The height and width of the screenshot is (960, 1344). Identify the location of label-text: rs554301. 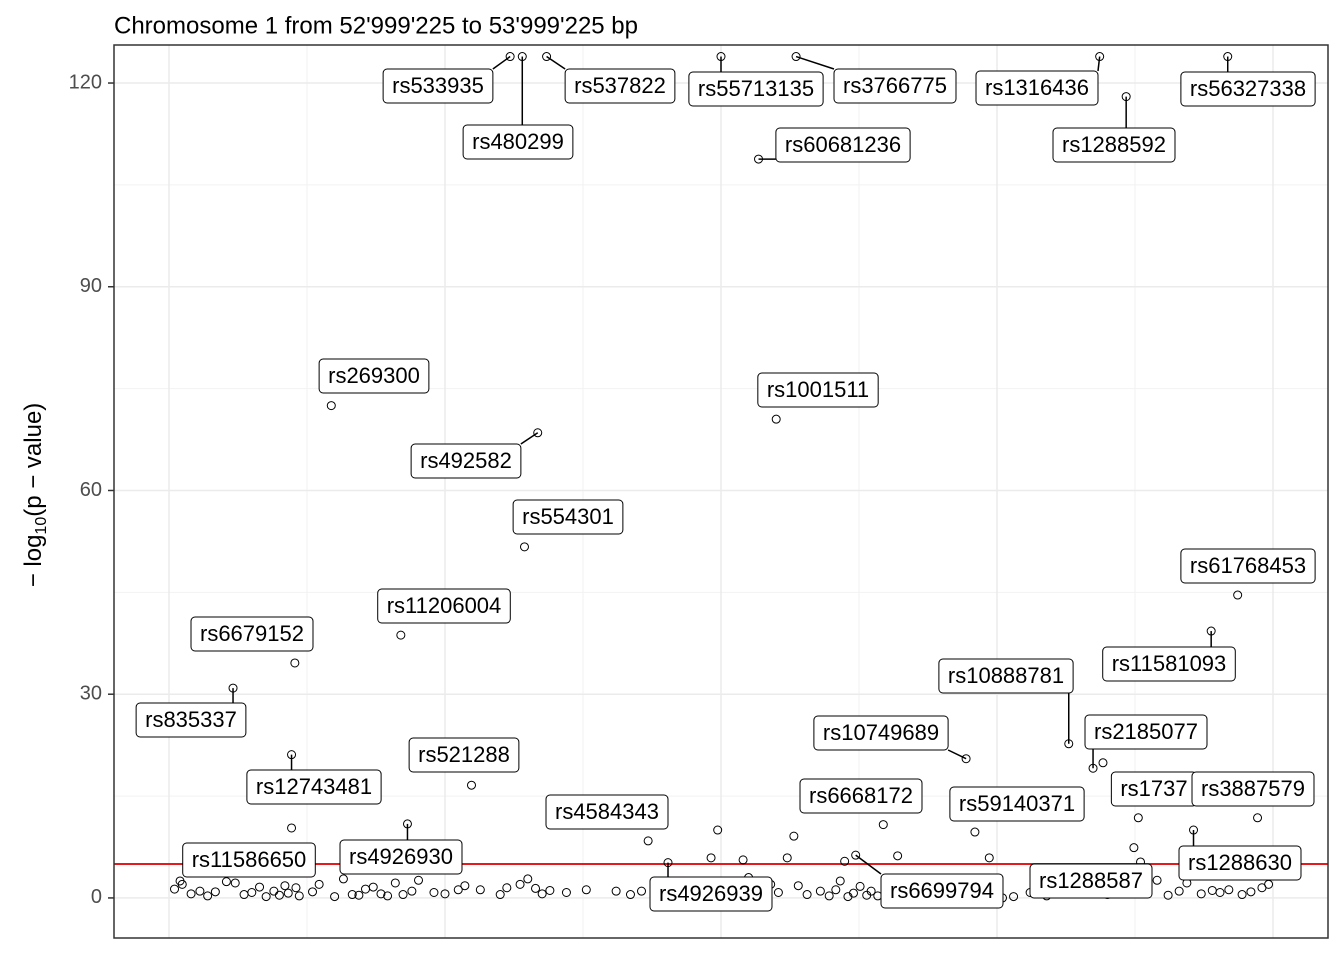
(568, 516).